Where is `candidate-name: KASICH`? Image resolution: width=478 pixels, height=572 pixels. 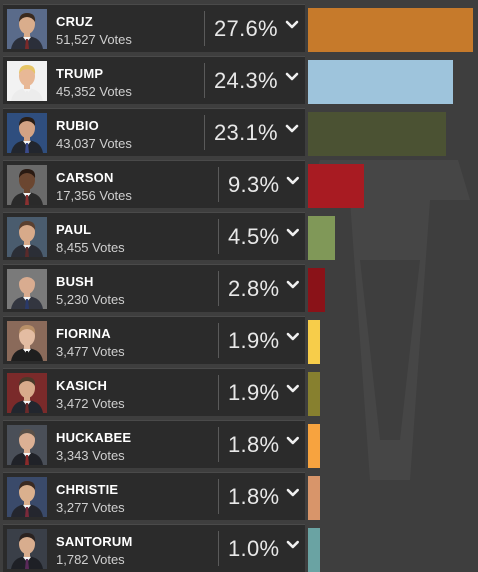 candidate-name: KASICH is located at coordinates (82, 385).